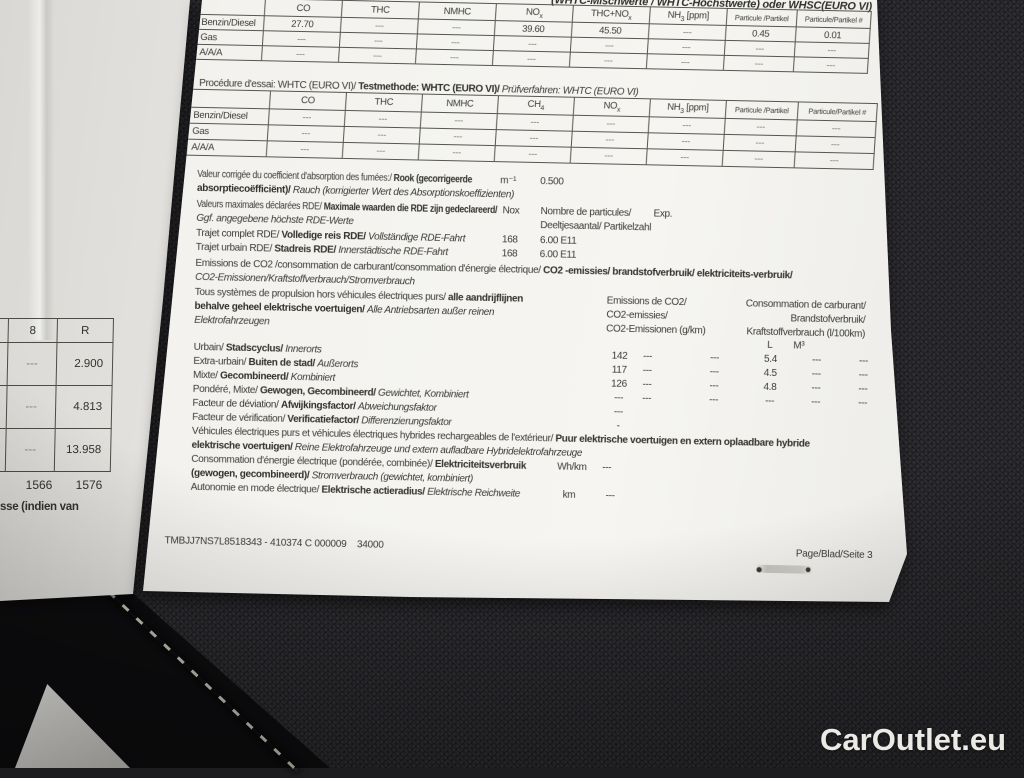  What do you see at coordinates (663, 214) in the screenshot?
I see `doc-value: Exp.` at bounding box center [663, 214].